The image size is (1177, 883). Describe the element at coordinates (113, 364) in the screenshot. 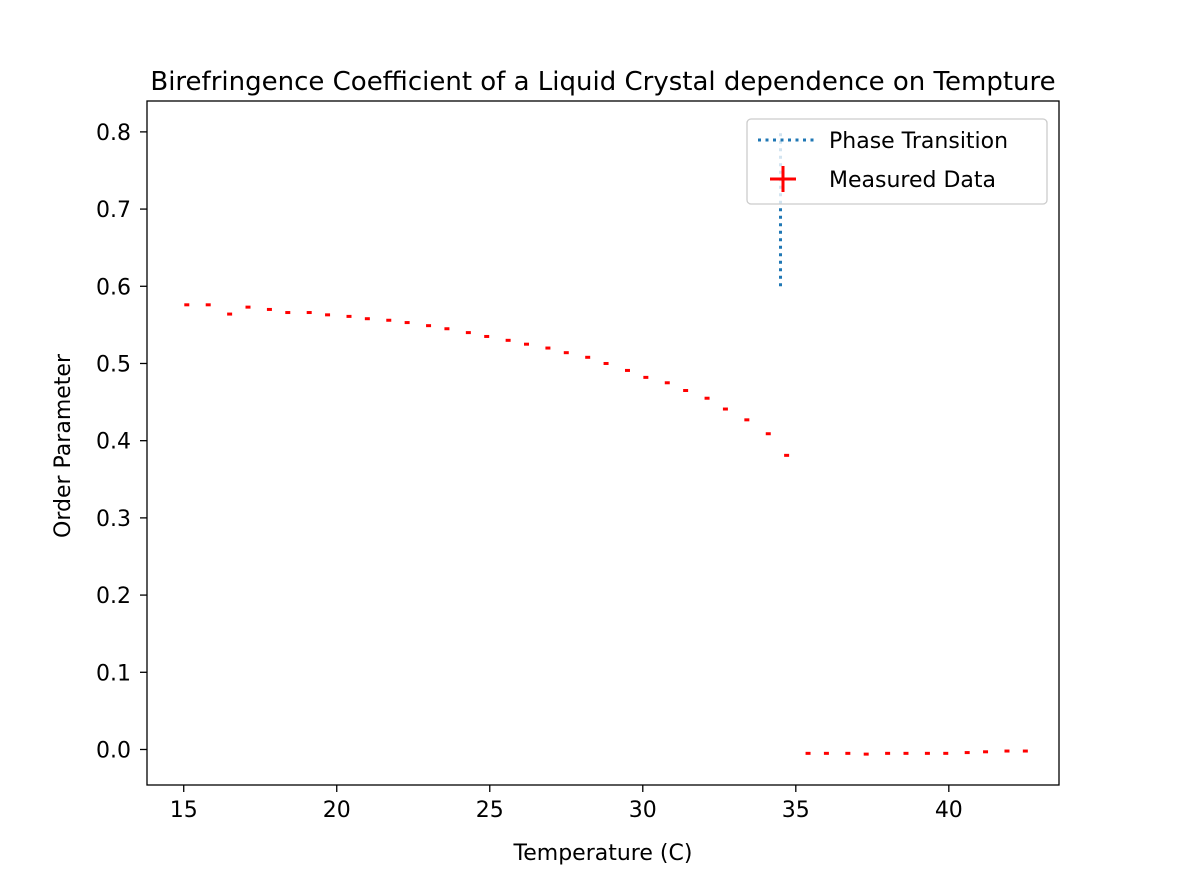

I see `y-tick-label: 0.5` at that location.